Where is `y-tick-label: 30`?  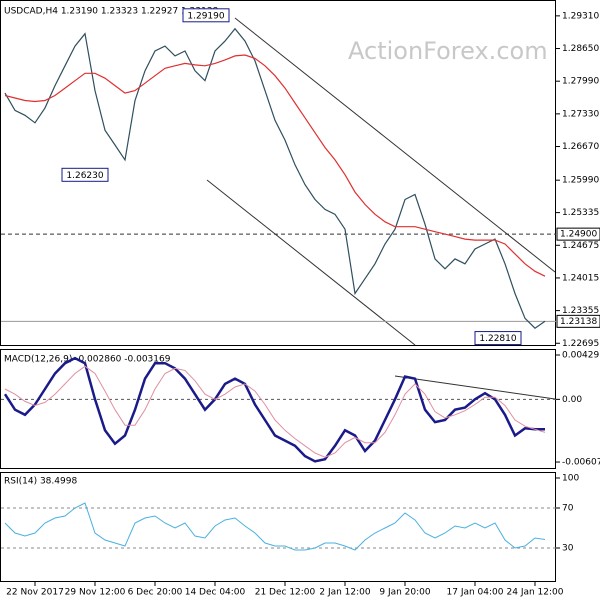
y-tick-label: 30 is located at coordinates (568, 549).